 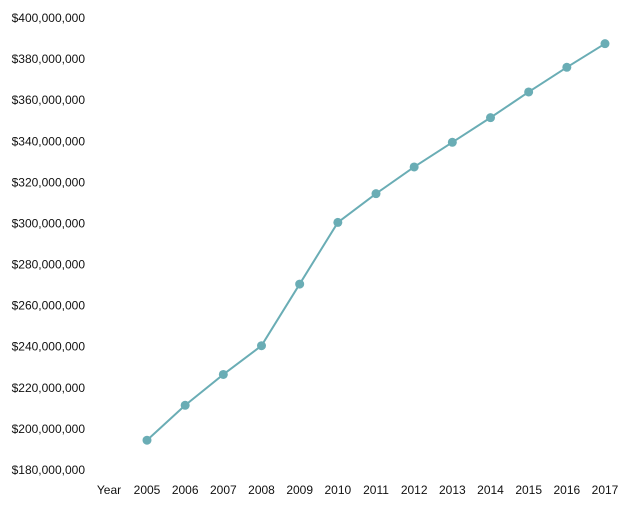 I want to click on x-axis-title: Year, so click(x=109, y=490).